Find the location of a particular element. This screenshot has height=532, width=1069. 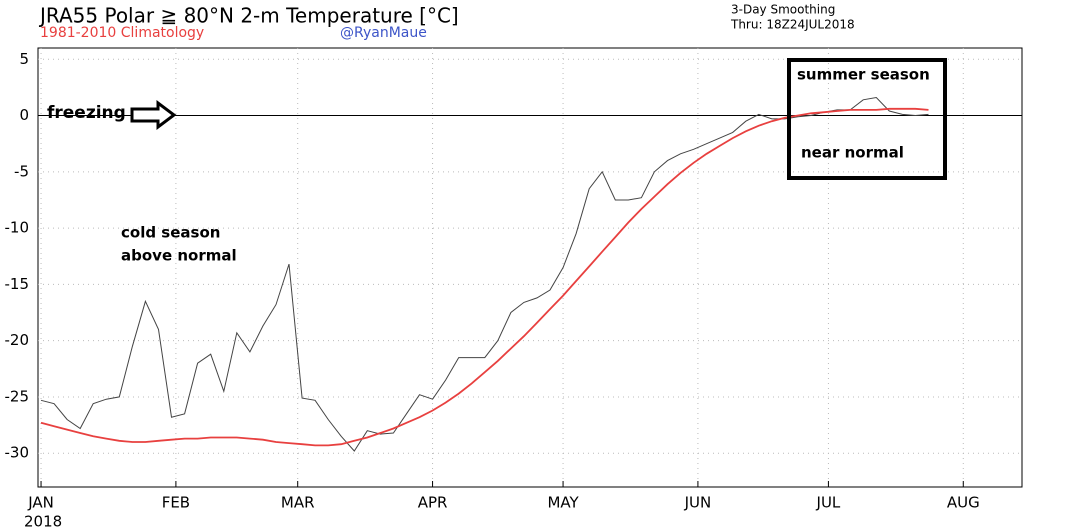

chart-title: JRA55 Polar ≧ 80°N 2-m Temperature [°C] is located at coordinates (248, 16).